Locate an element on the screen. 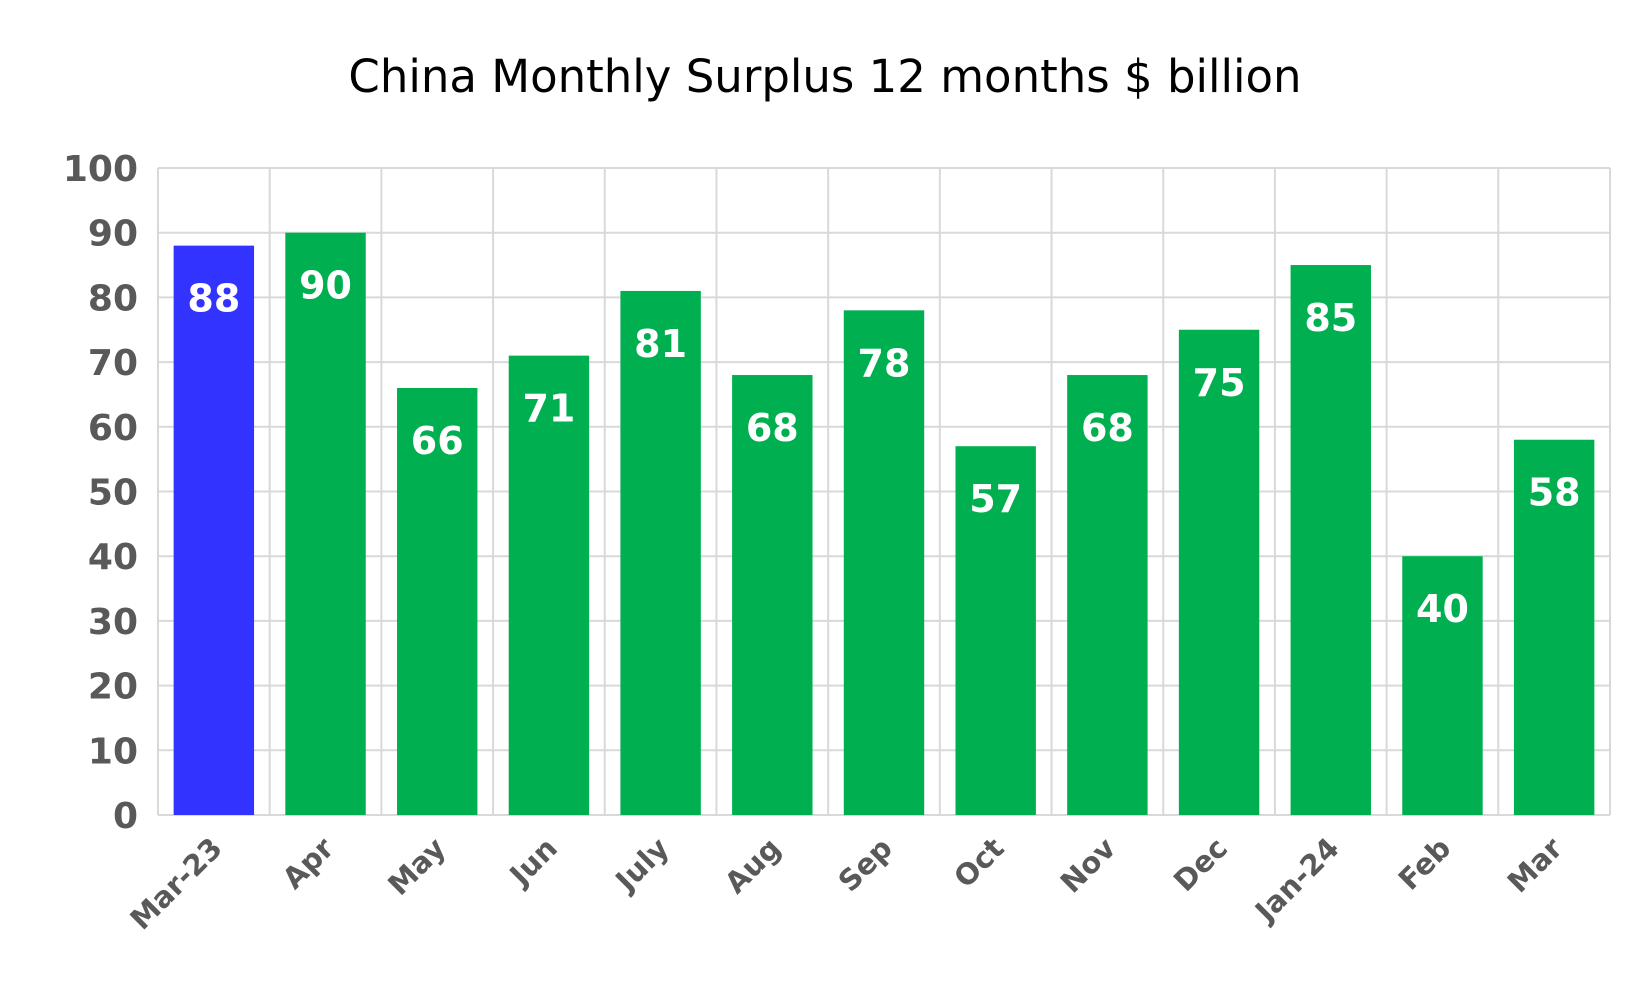 The width and height of the screenshot is (1650, 990). bar-sep is located at coordinates (884, 562).